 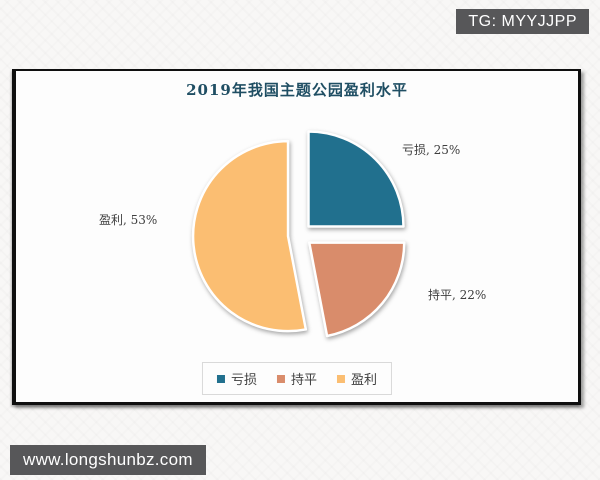 I want to click on pie-slice-profit, so click(x=249, y=236).